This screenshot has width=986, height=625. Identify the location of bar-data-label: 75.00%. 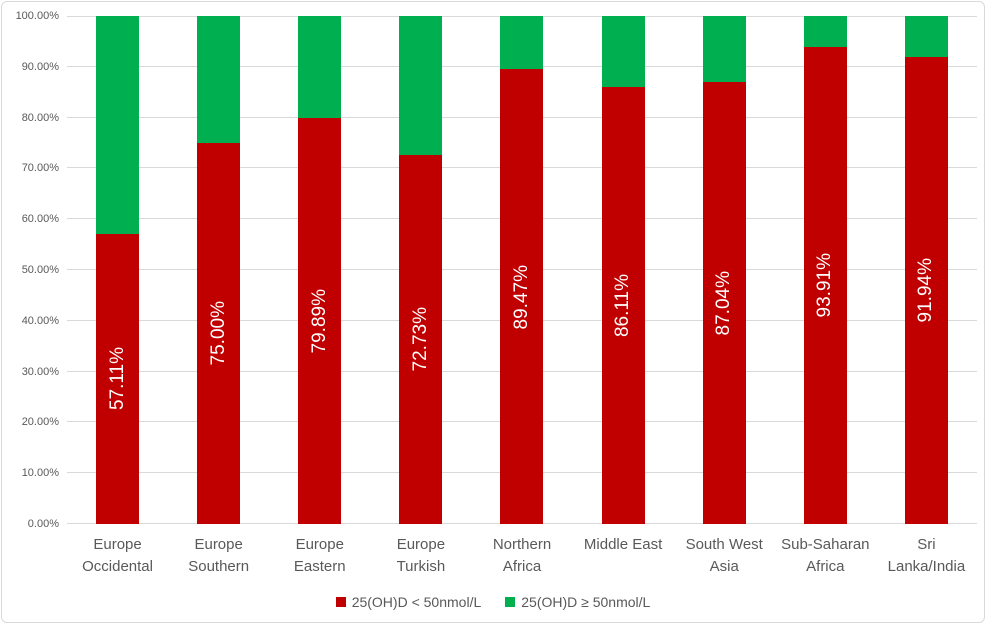
(218, 333).